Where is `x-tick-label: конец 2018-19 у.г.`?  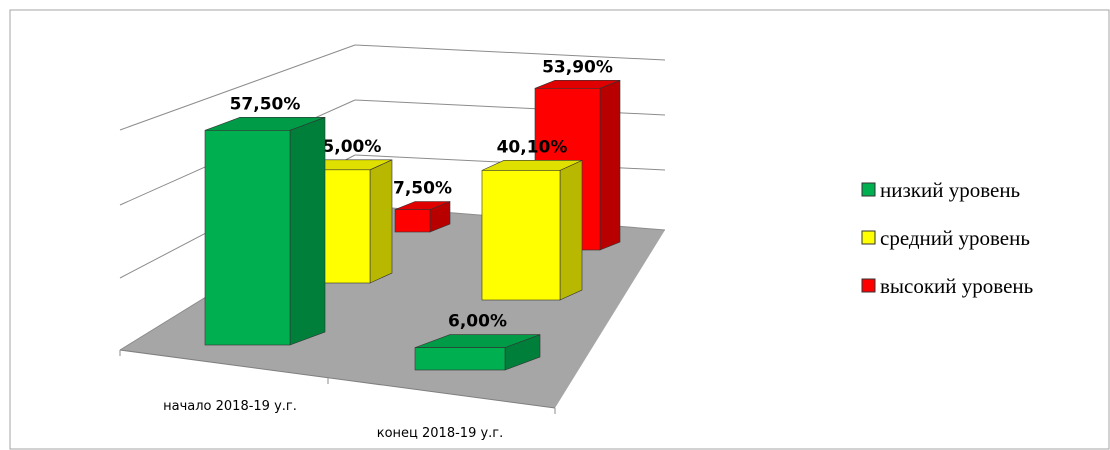
x-tick-label: конец 2018-19 у.г. is located at coordinates (440, 433).